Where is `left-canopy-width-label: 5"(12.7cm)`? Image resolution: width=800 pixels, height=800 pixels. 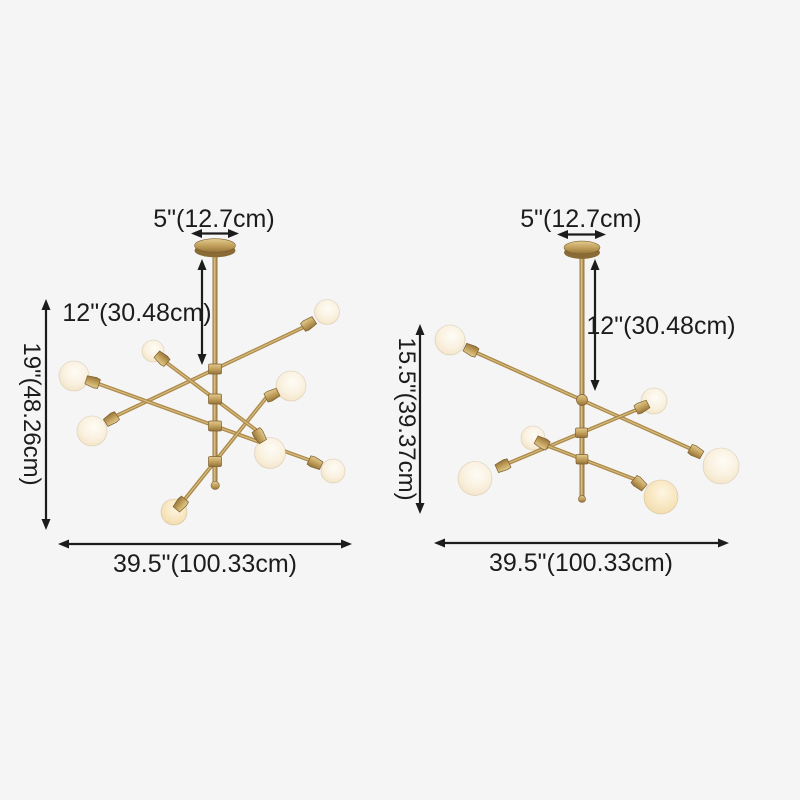 left-canopy-width-label: 5"(12.7cm) is located at coordinates (213, 219).